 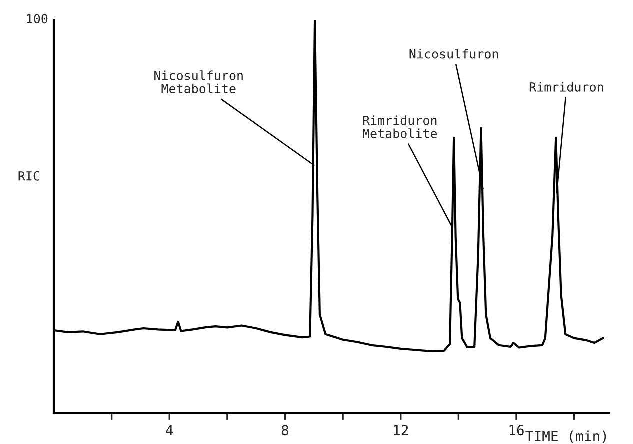 What do you see at coordinates (170, 430) in the screenshot?
I see `x-tick-label: 4` at bounding box center [170, 430].